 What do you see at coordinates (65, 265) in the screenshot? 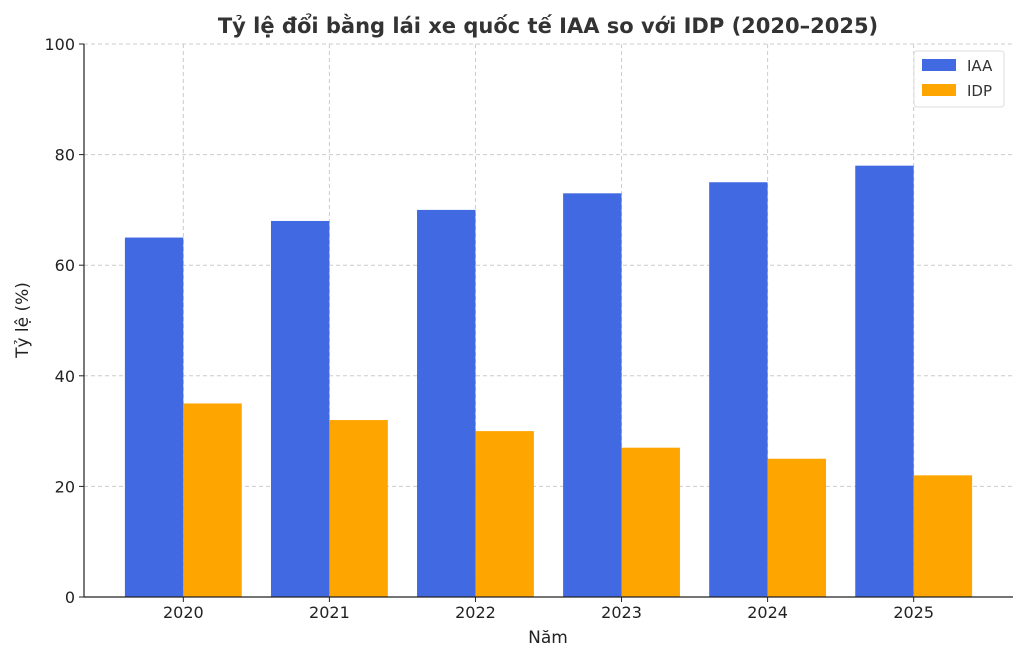
I see `y-tick-label: 60` at bounding box center [65, 265].